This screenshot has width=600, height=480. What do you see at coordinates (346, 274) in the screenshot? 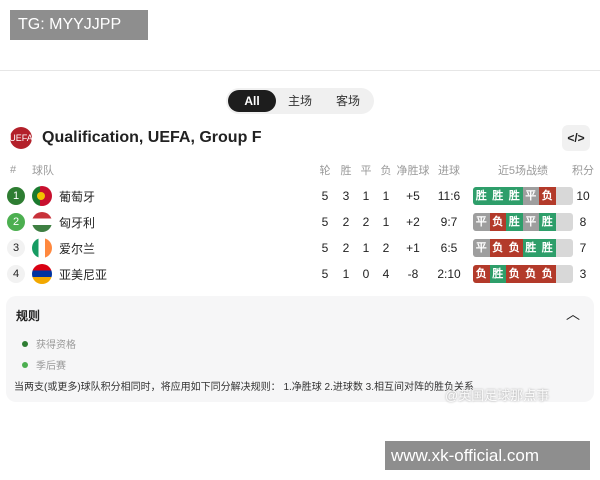
I see `cell-won: 1` at bounding box center [346, 274].